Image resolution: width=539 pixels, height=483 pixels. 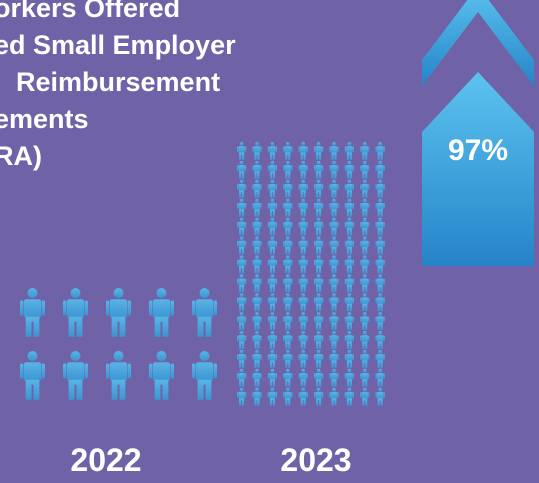 I want to click on title-line: ed Small Employer, so click(x=118, y=45).